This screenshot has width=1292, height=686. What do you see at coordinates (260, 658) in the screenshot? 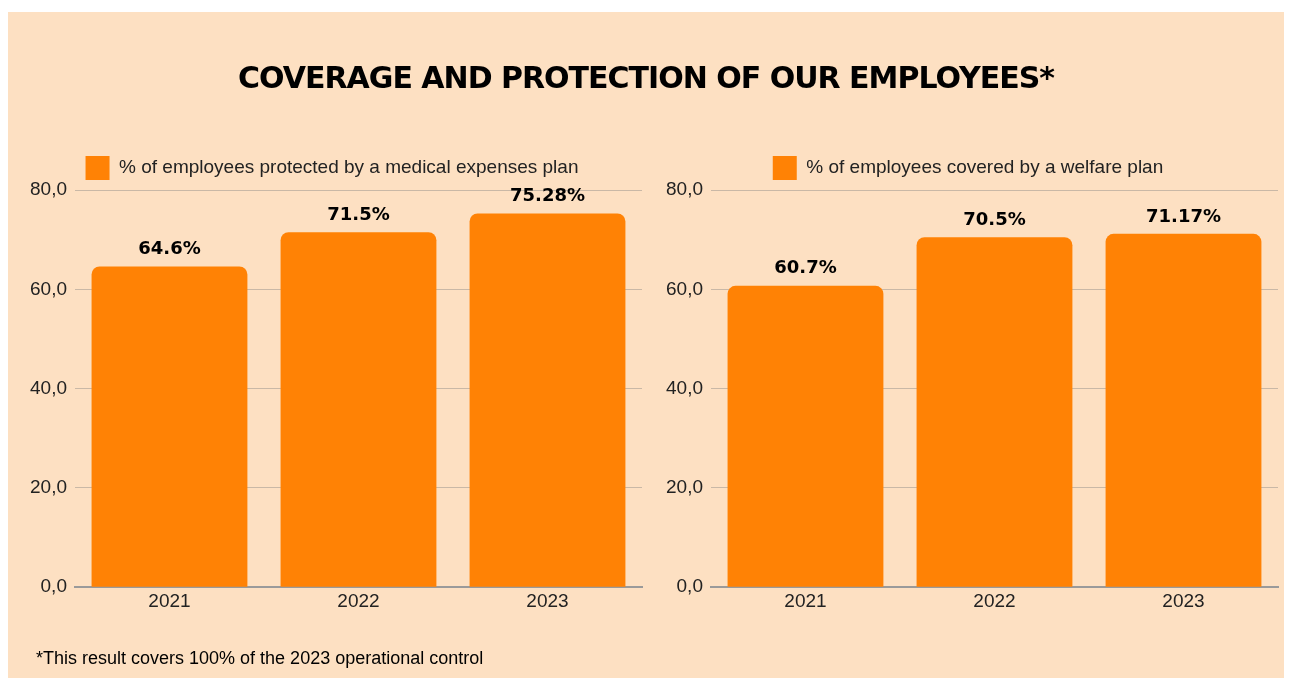
I see `text: *This result covers 100% of the 2023 operational control` at bounding box center [260, 658].